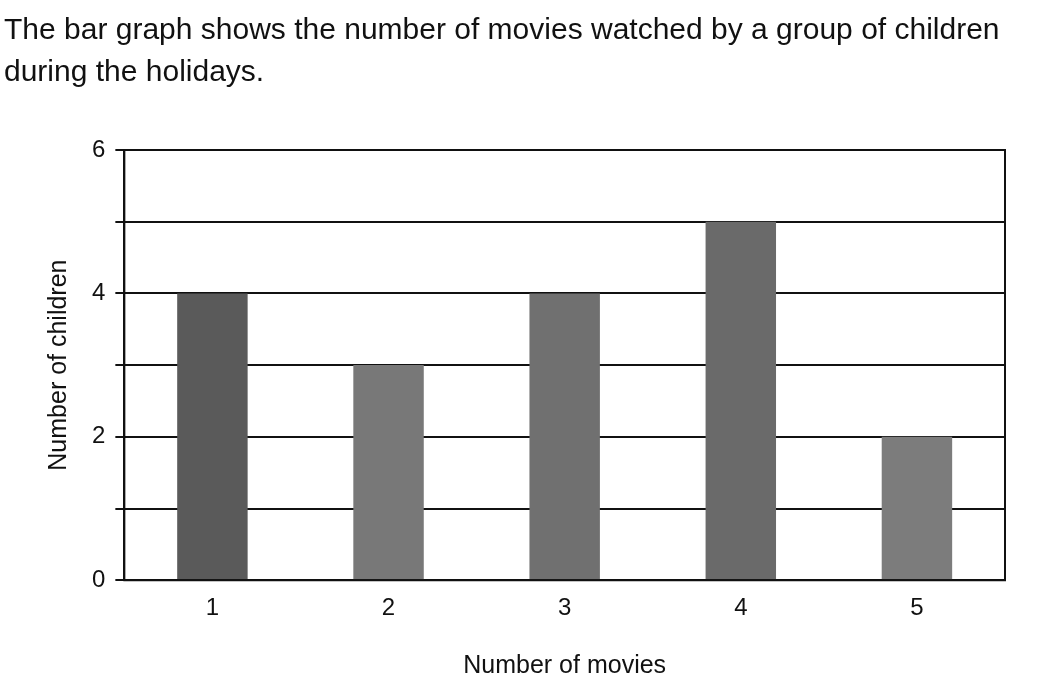 This screenshot has height=695, width=1050. I want to click on x-tick-label: 2, so click(388, 607).